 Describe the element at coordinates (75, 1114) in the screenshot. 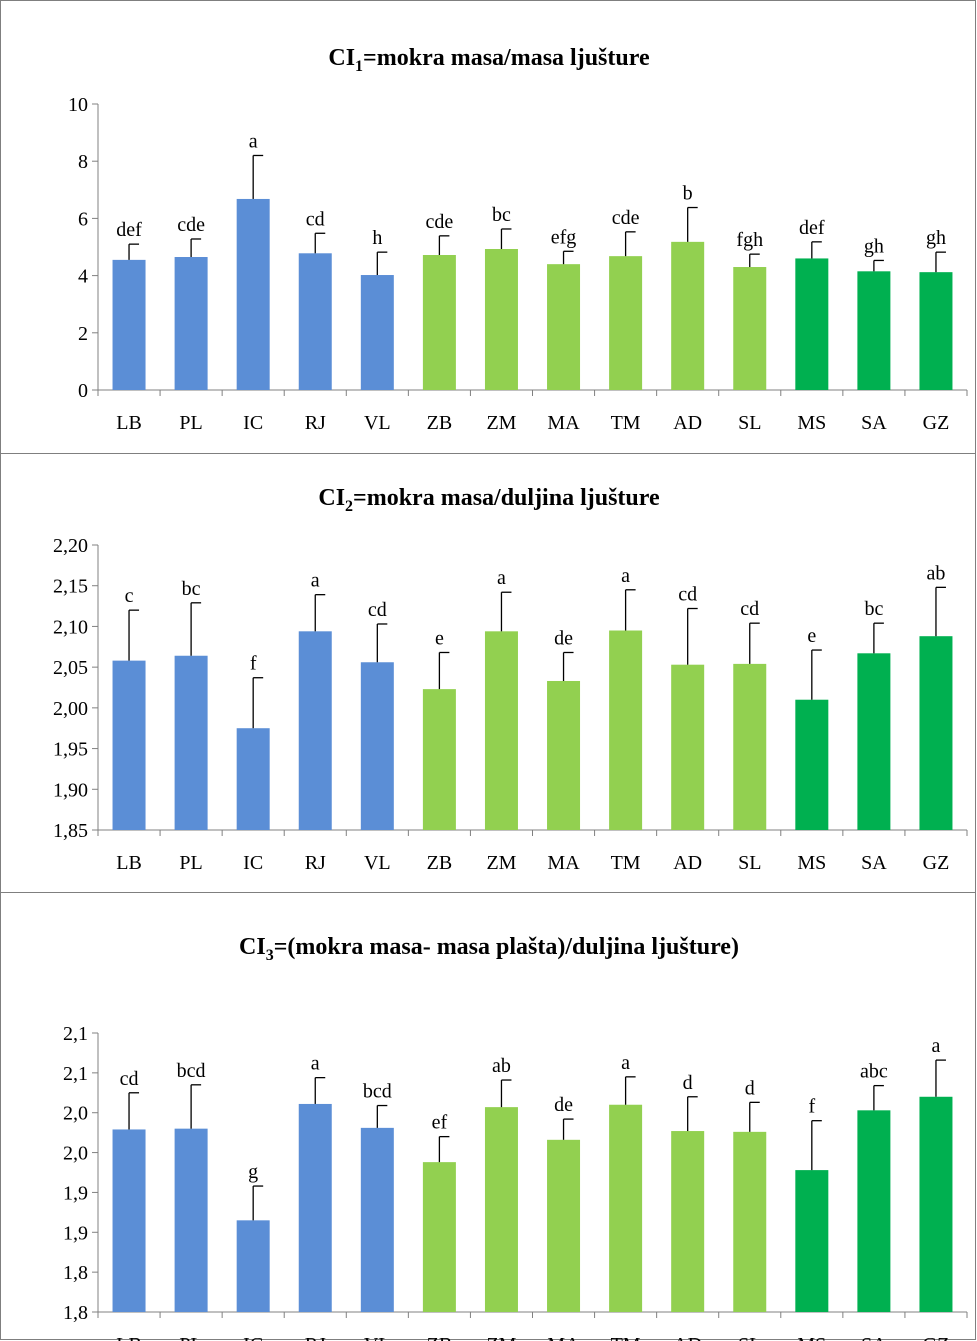

I see `y-tick-label: 2,0` at that location.